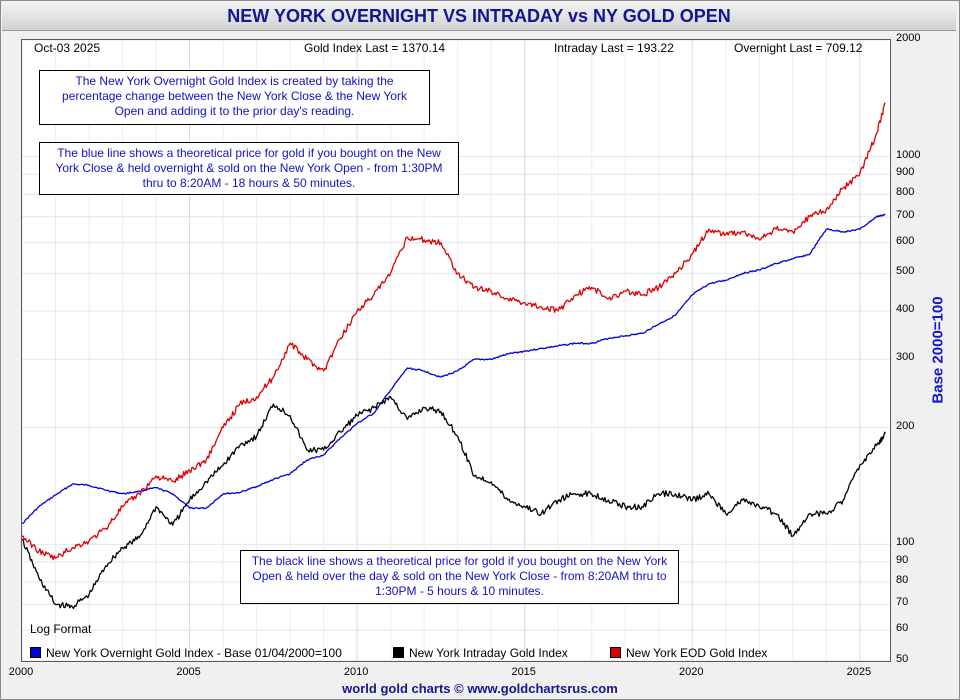 The image size is (960, 700). I want to click on legend-label-eod: New York EOD Gold Index, so click(697, 653).